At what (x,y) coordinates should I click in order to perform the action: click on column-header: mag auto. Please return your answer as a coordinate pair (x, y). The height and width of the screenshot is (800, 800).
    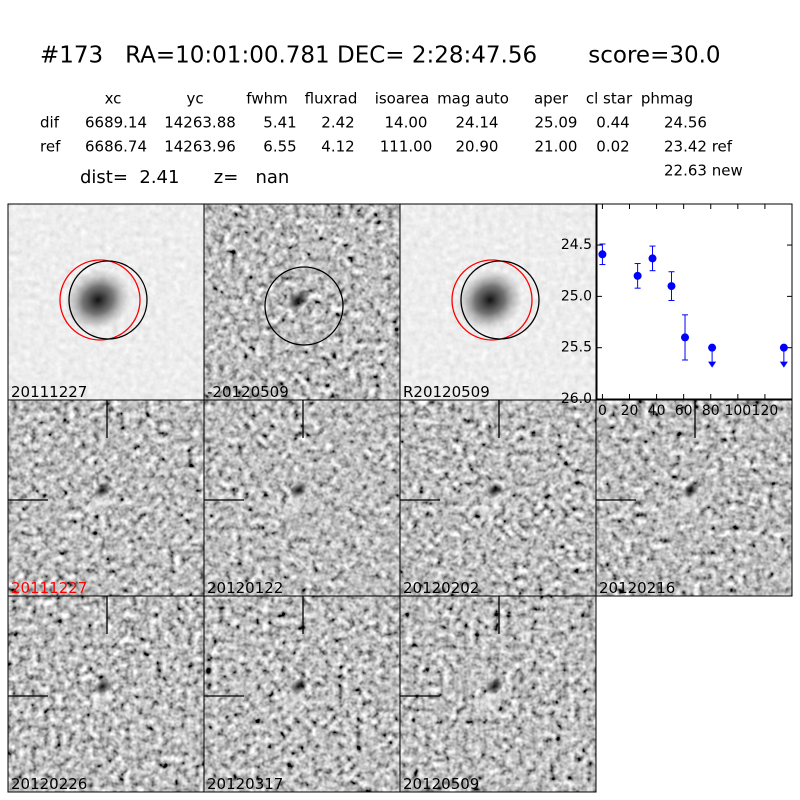
    Looking at the image, I should click on (473, 99).